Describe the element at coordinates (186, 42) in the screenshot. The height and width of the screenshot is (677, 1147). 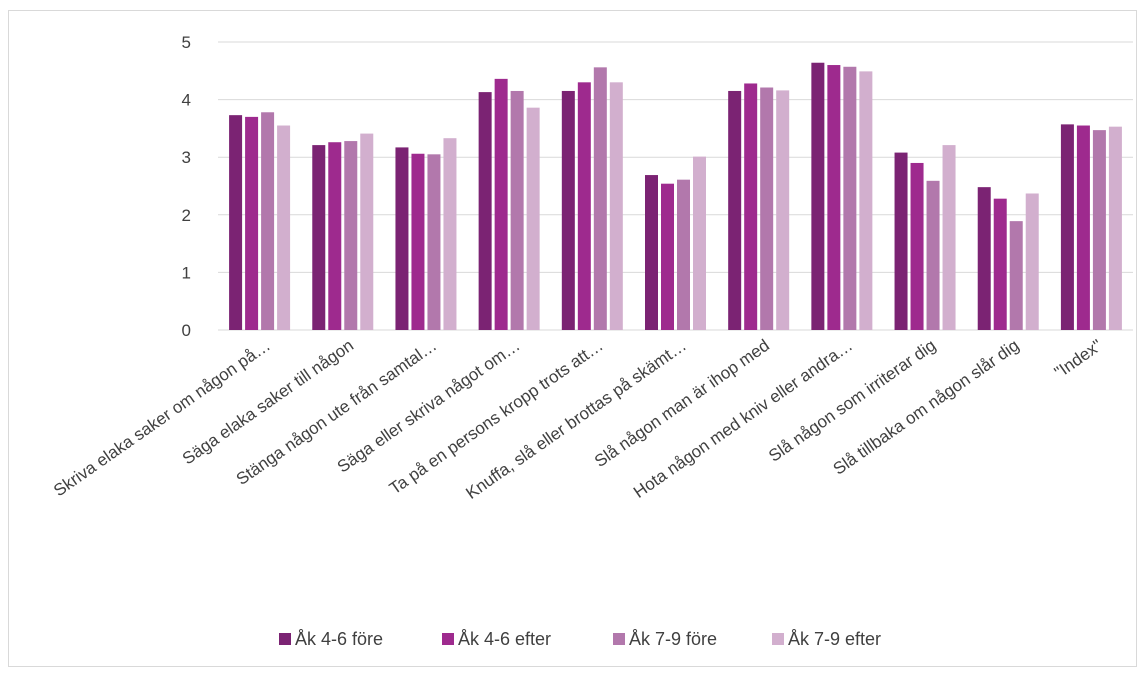
I see `y-tick-label: 5` at that location.